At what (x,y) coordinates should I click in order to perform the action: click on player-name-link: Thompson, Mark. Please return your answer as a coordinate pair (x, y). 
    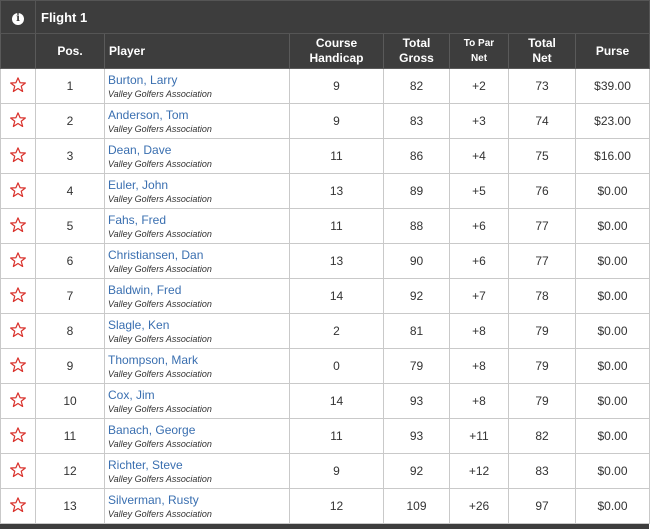
    Looking at the image, I should click on (153, 359).